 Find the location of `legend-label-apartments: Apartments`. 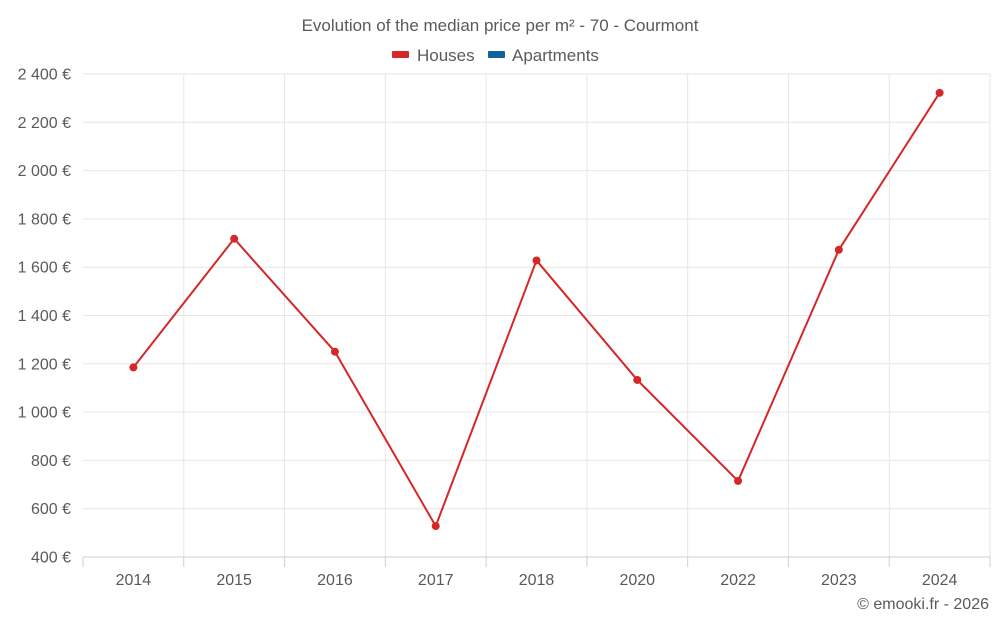

legend-label-apartments: Apartments is located at coordinates (555, 55).